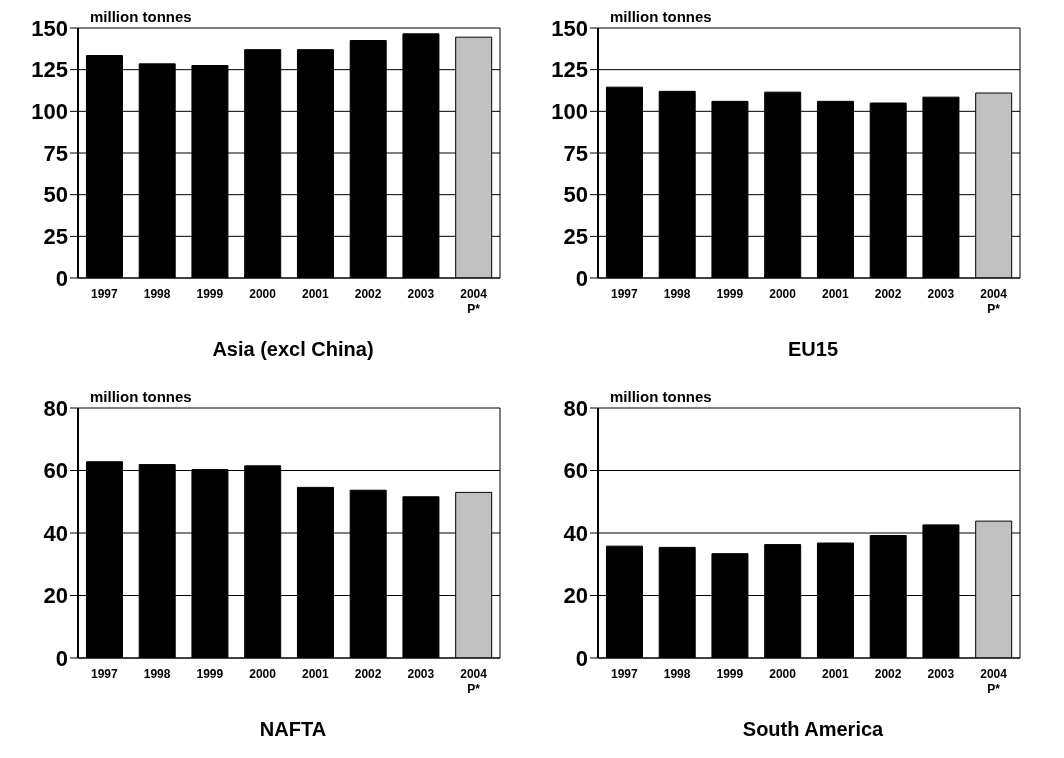 This screenshot has width=1064, height=758. I want to click on text: EU15, so click(813, 349).